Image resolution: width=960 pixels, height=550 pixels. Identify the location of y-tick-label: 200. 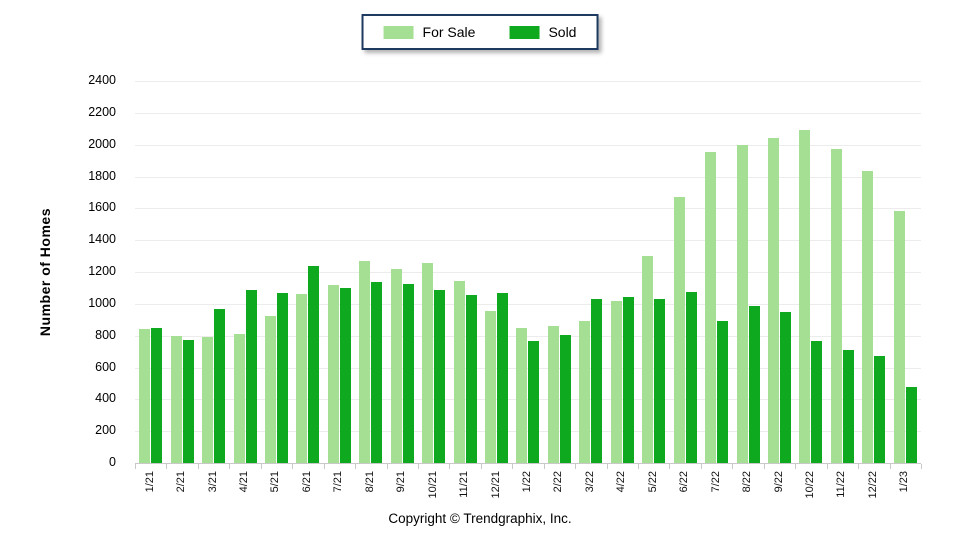
(105, 430).